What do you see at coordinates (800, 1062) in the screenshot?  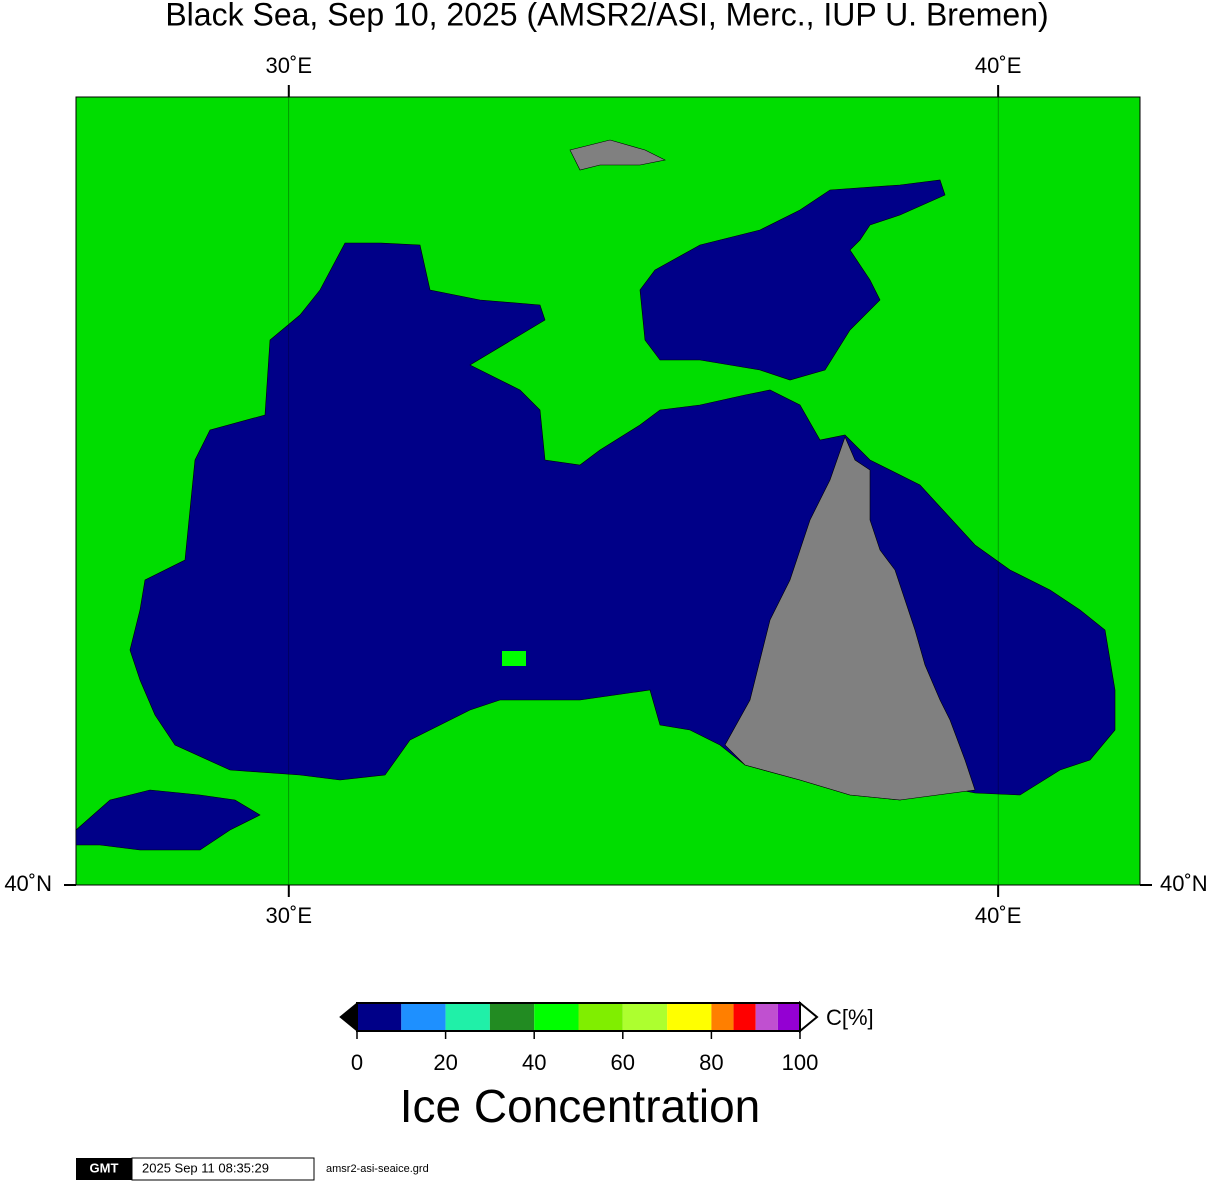 I see `colorbar-tick-label: 100` at bounding box center [800, 1062].